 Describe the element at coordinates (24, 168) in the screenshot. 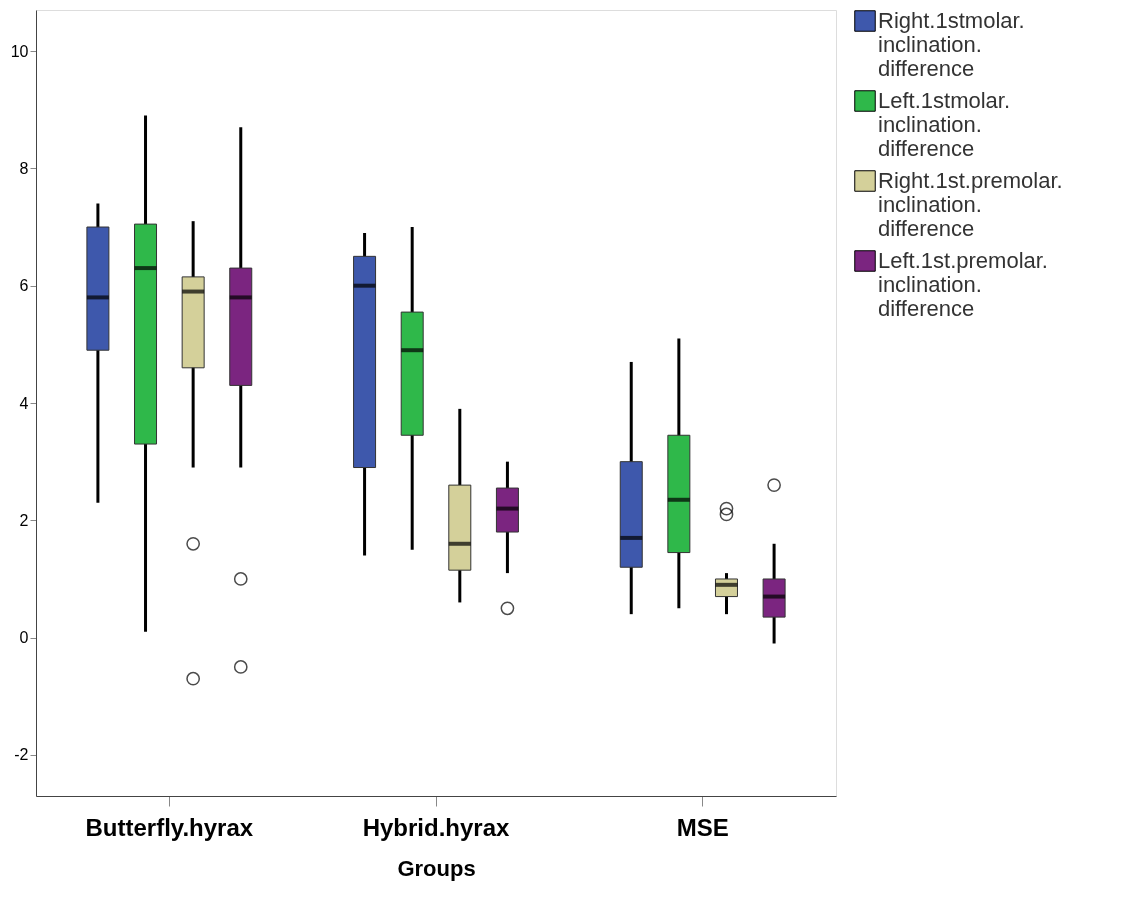

I see `y-tick-label: 8` at that location.